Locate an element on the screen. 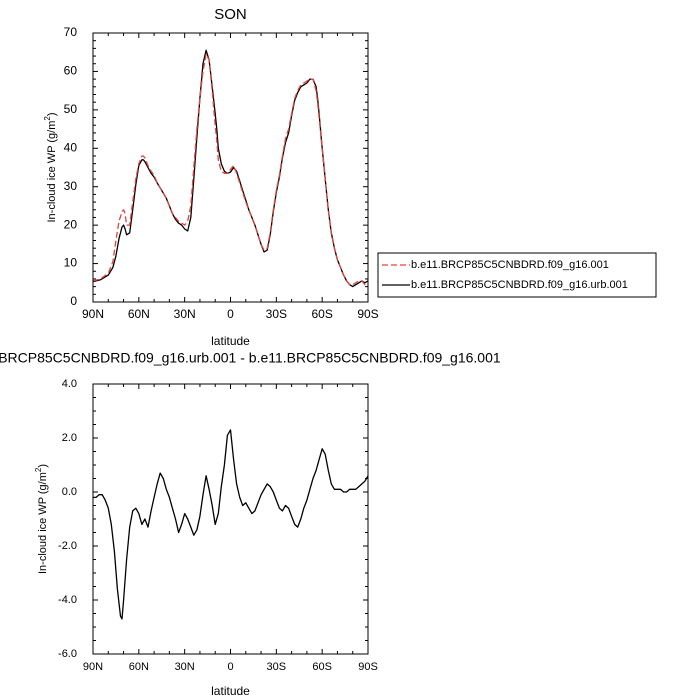 This screenshot has height=700, width=700. y-tick-label: 30 is located at coordinates (71, 186).